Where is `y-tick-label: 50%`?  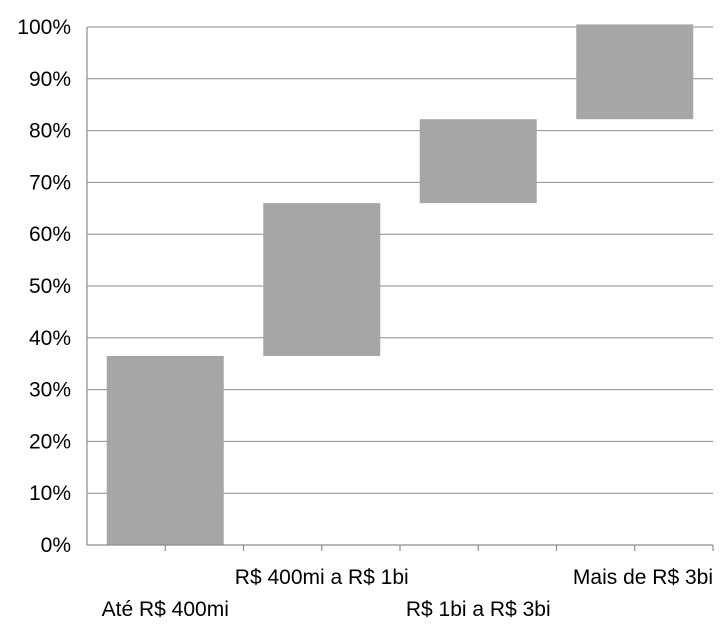 y-tick-label: 50% is located at coordinates (50, 286).